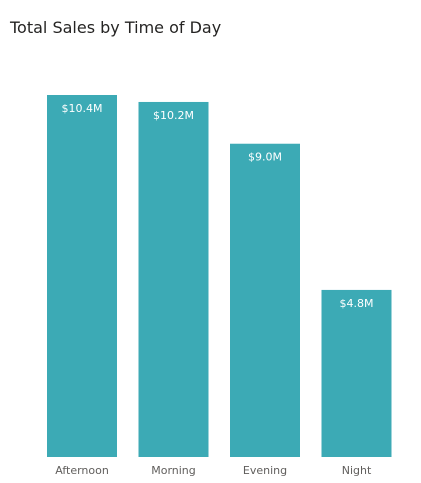  What do you see at coordinates (173, 470) in the screenshot?
I see `x-tick-label-morning: Morning` at bounding box center [173, 470].